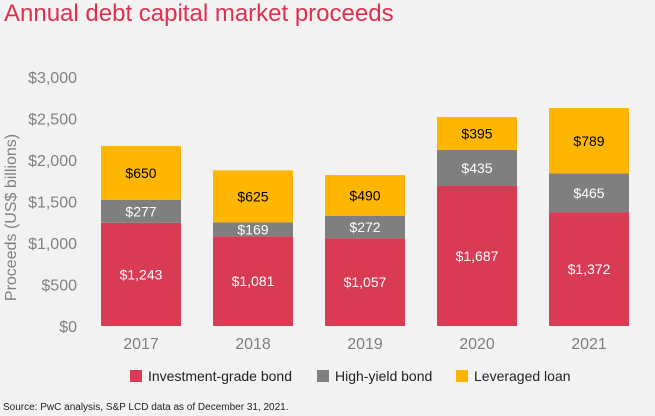 The height and width of the screenshot is (416, 655). I want to click on data-label: $650, so click(140, 173).